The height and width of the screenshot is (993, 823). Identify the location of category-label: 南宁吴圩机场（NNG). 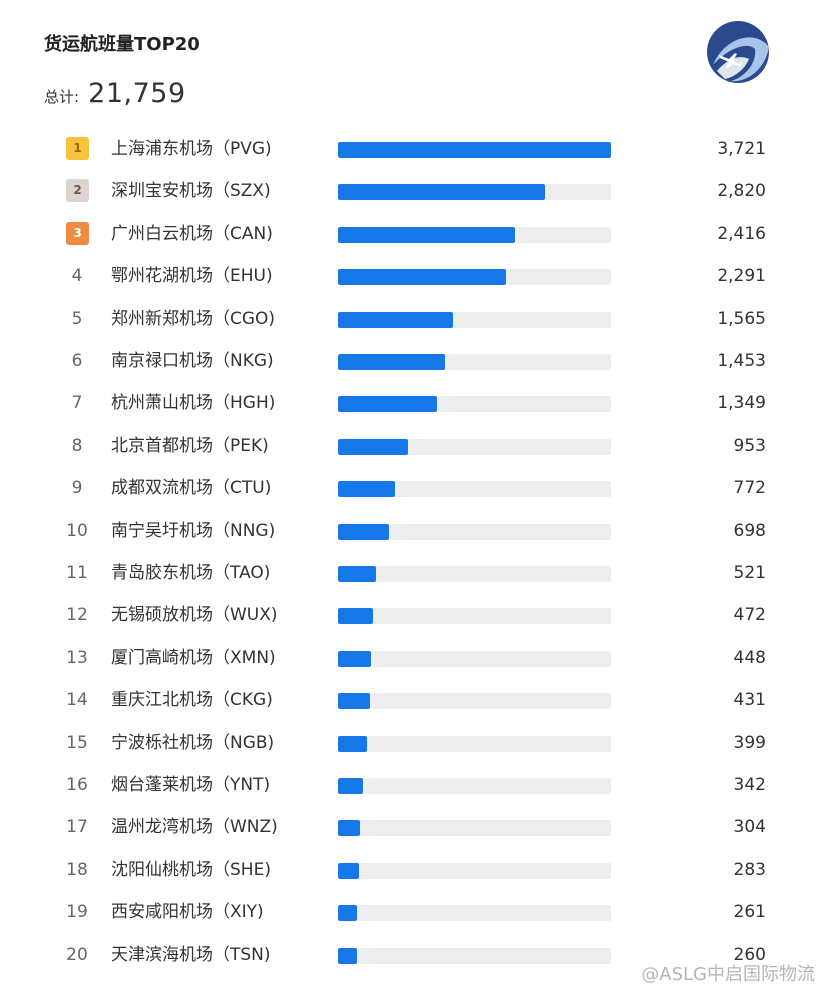
(193, 530).